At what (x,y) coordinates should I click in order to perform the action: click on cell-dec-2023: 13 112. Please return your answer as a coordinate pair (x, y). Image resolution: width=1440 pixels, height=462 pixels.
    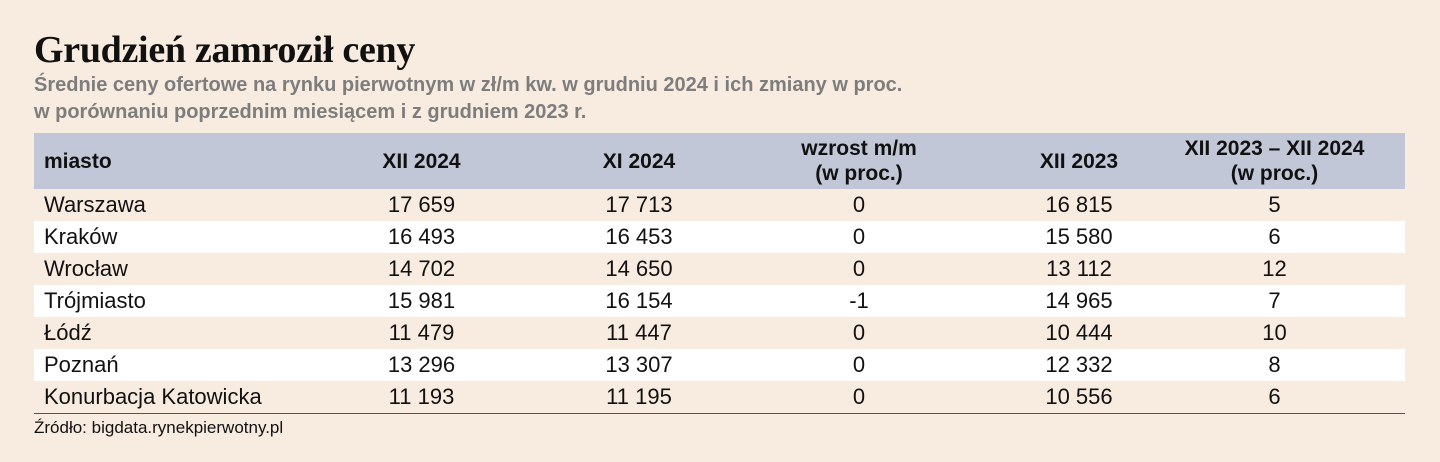
    Looking at the image, I should click on (1079, 268).